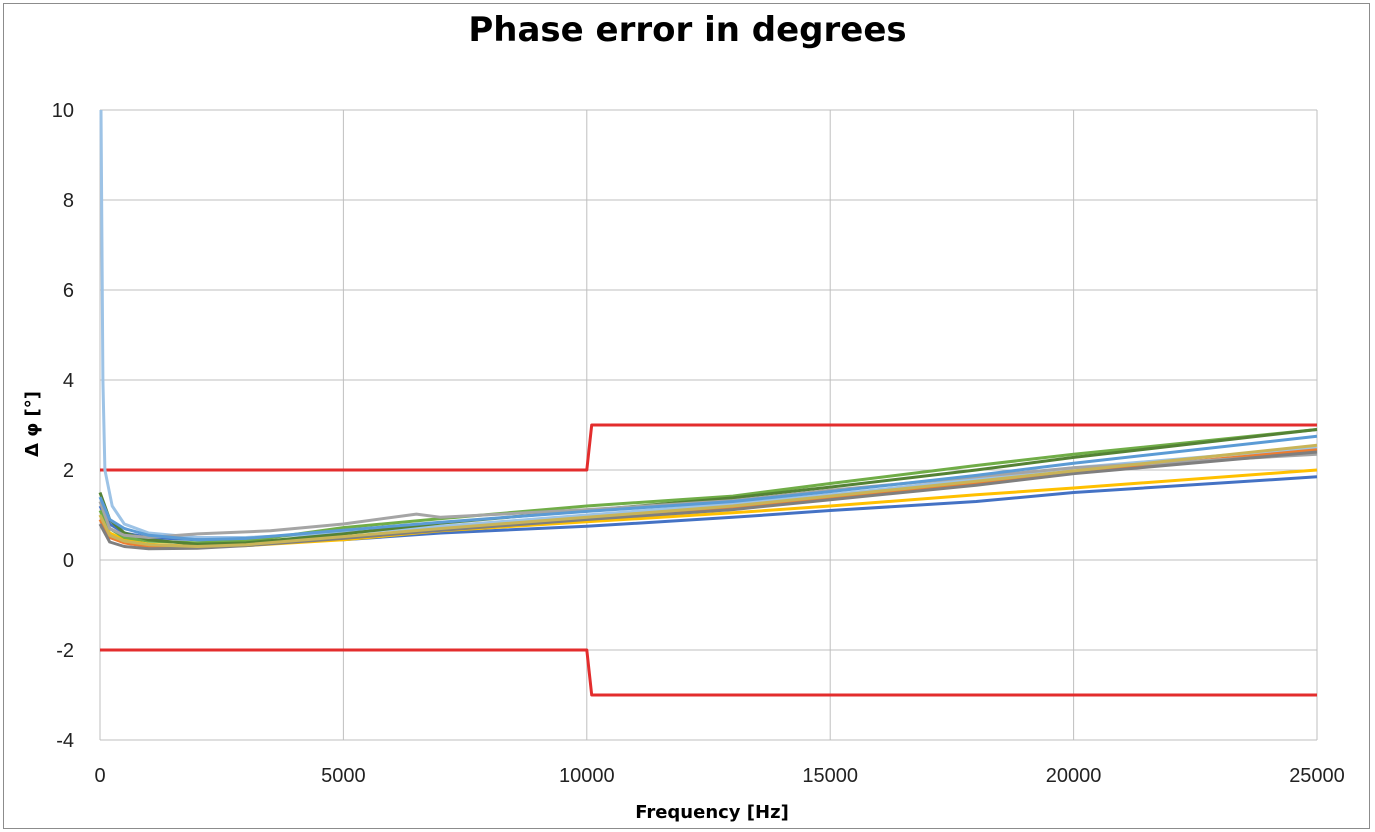 Image resolution: width=1375 pixels, height=832 pixels. I want to click on x-tick-label: 15000, so click(830, 776).